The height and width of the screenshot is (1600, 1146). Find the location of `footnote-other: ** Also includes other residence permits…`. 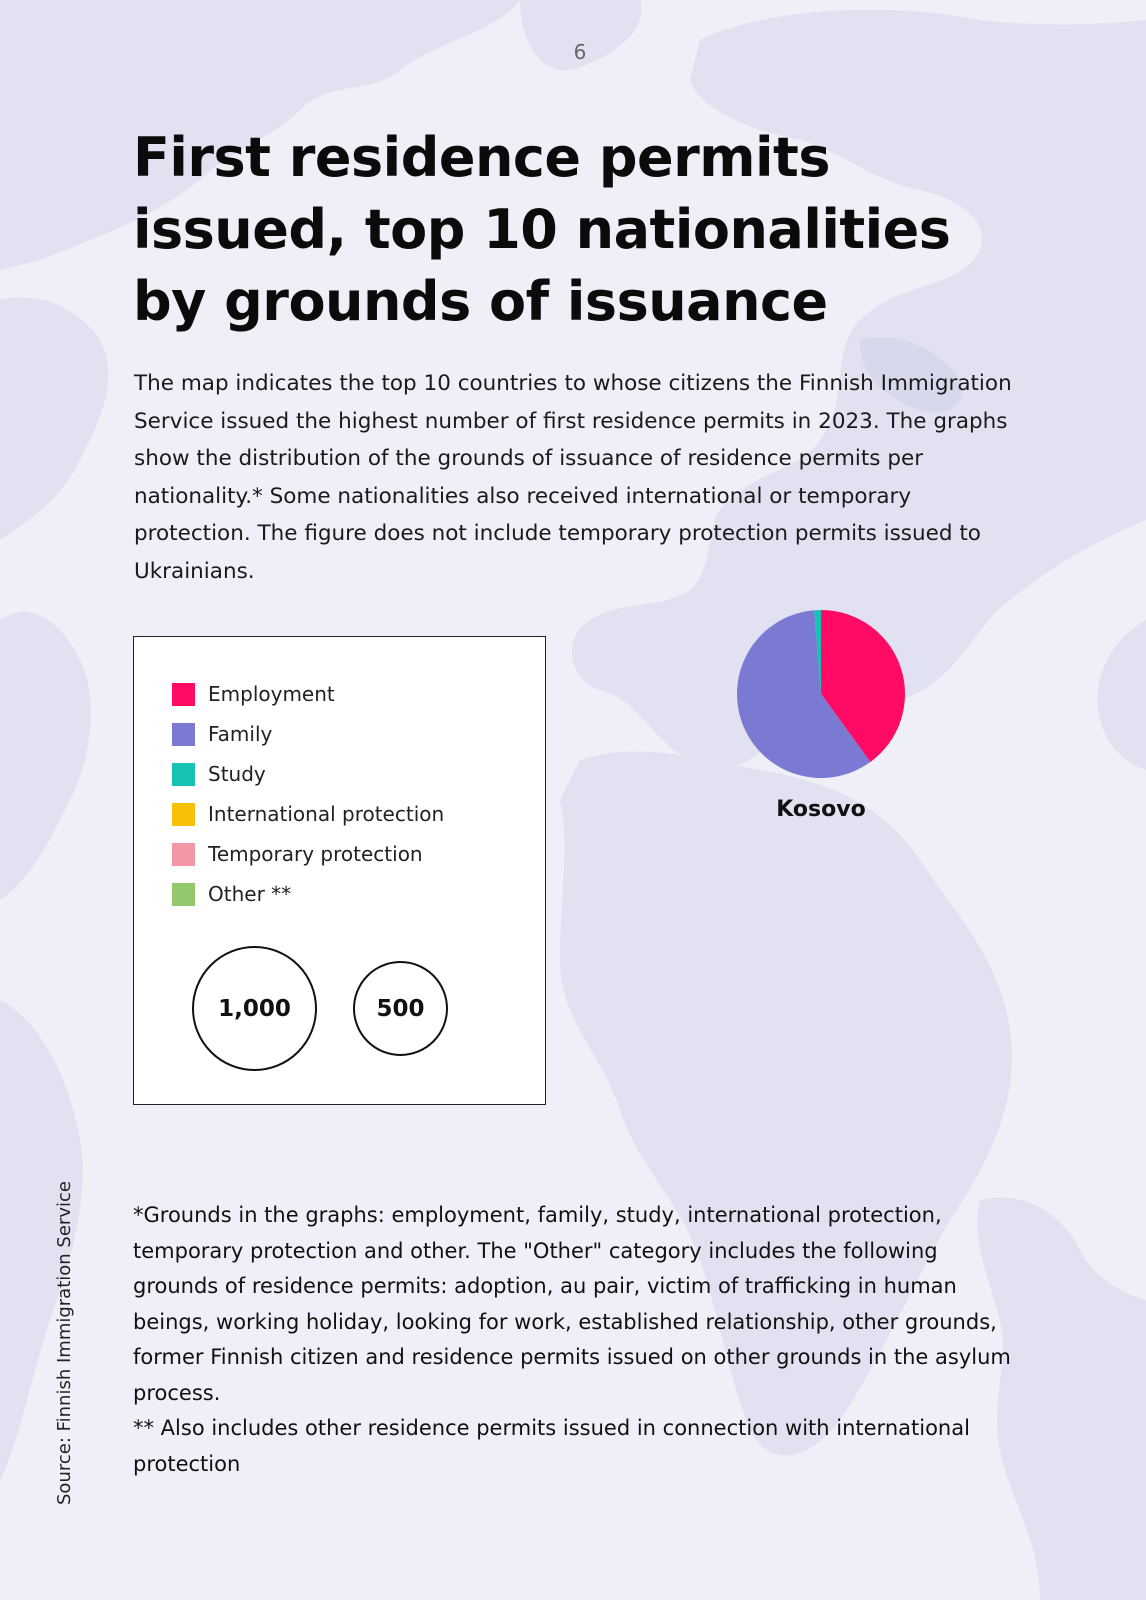

footnote-other: ** Also includes other residence permits… is located at coordinates (551, 1446).